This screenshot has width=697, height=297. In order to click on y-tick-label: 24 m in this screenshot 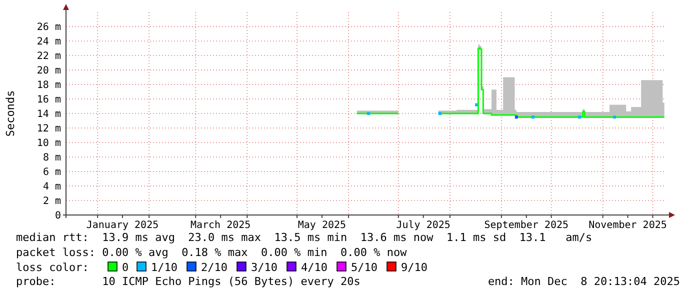, I will do `click(48, 42)`.